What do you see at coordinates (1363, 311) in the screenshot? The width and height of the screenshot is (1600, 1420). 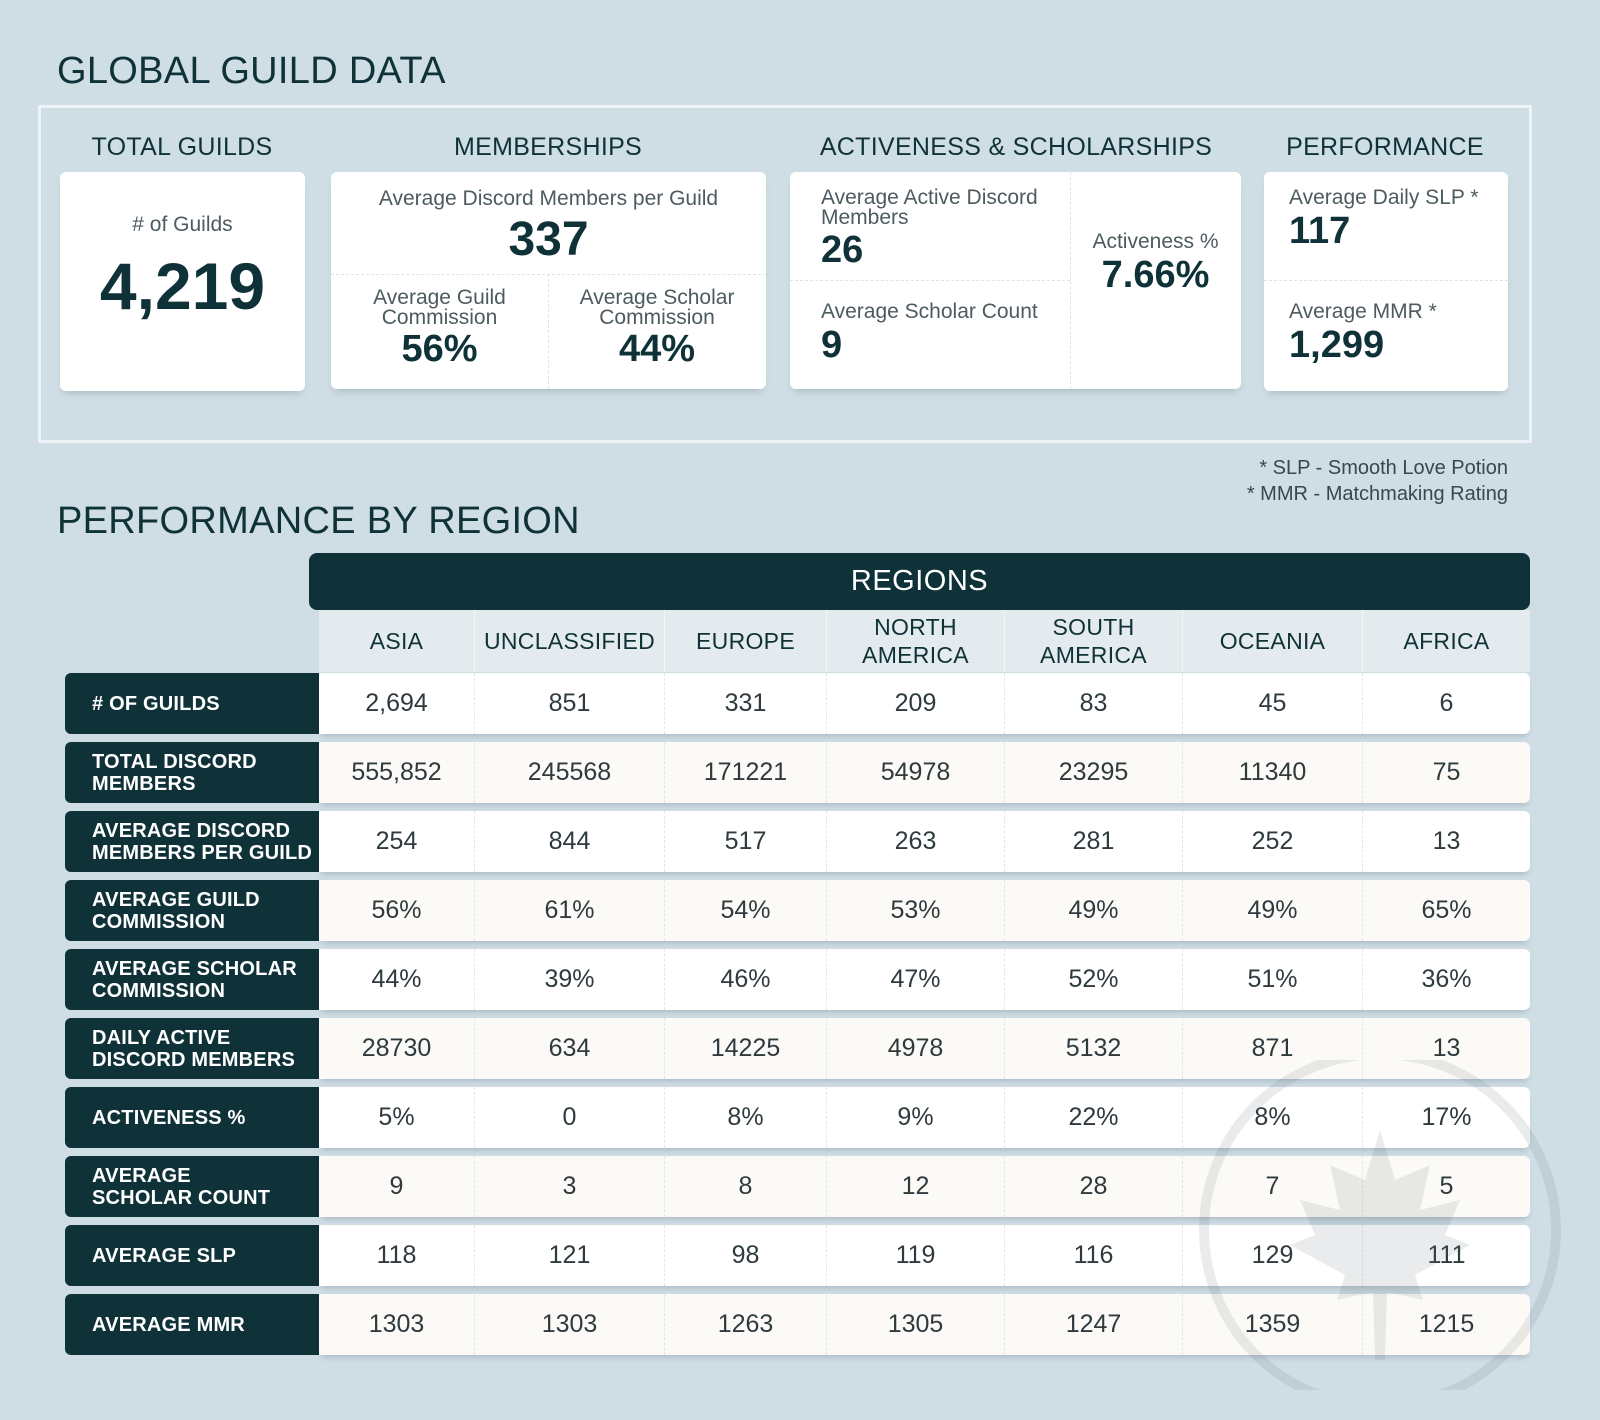 I see `mmr-label: Average MMR *` at bounding box center [1363, 311].